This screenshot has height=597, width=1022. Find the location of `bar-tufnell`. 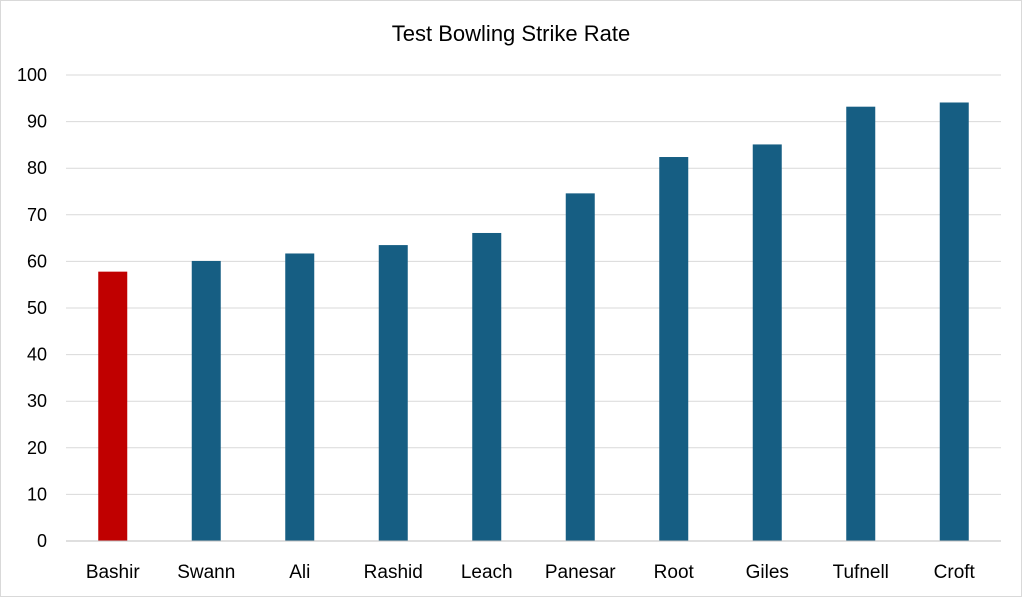

bar-tufnell is located at coordinates (861, 324).